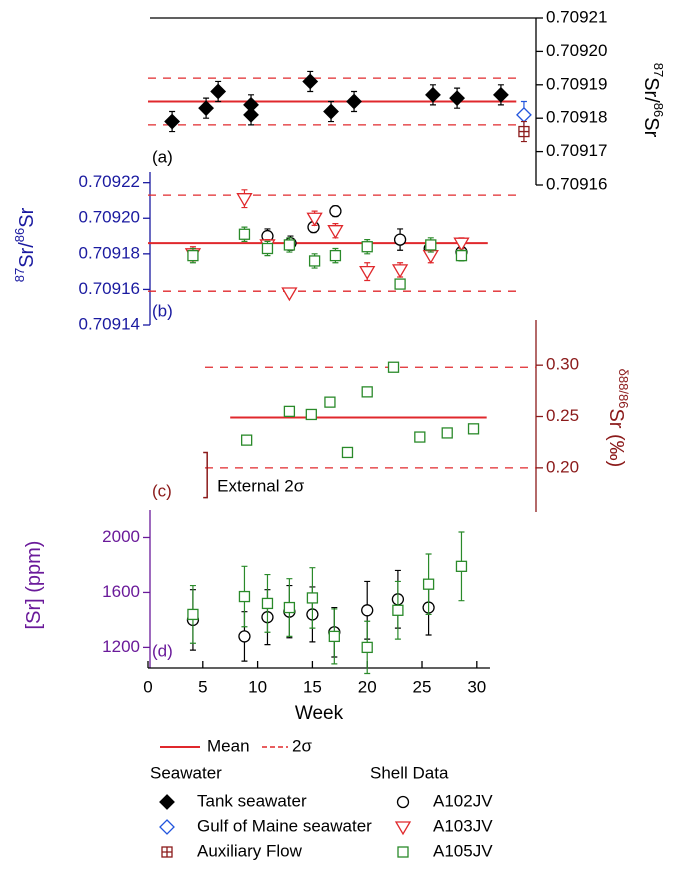 The image size is (675, 878). Describe the element at coordinates (623, 372) in the screenshot. I see `y-axis-label-part: δ` at that location.